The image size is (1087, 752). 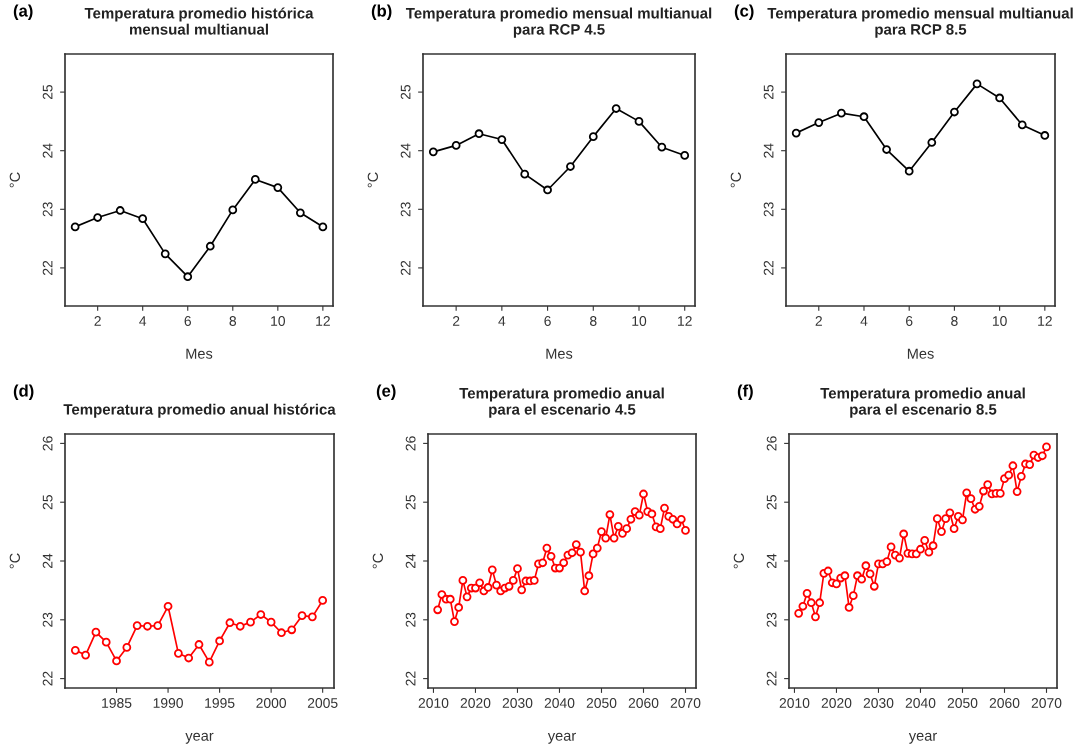 I want to click on x-tick-label: 1990, so click(x=168, y=703).